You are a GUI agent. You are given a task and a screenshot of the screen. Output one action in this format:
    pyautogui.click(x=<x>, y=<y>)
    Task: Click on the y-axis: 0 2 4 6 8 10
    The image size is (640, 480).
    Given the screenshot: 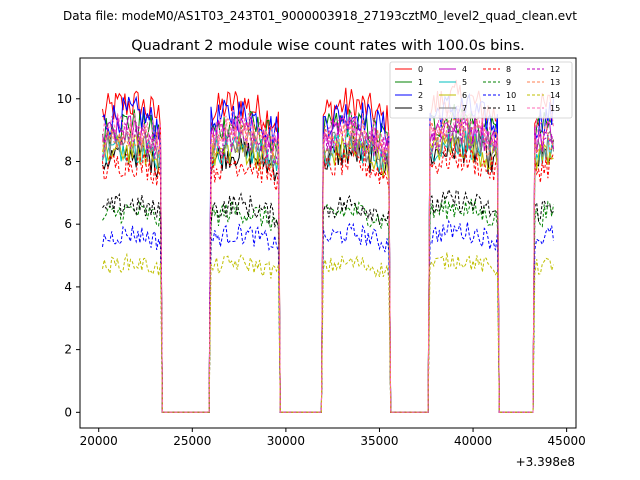 What is the action you would take?
    pyautogui.click(x=68, y=255)
    